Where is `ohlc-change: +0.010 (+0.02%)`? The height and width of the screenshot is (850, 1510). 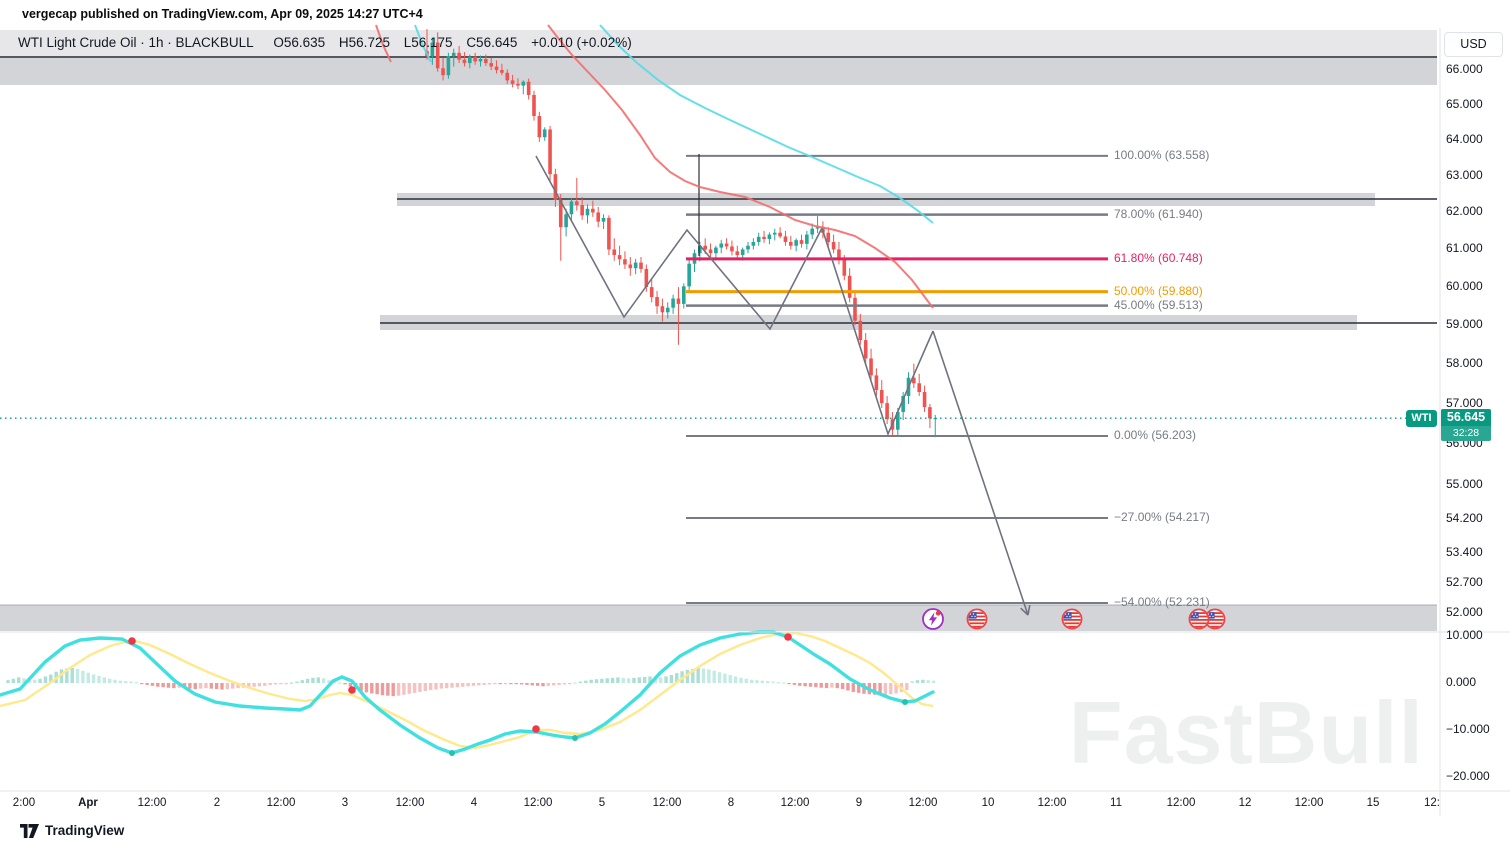
ohlc-change: +0.010 (+0.02%) is located at coordinates (581, 42).